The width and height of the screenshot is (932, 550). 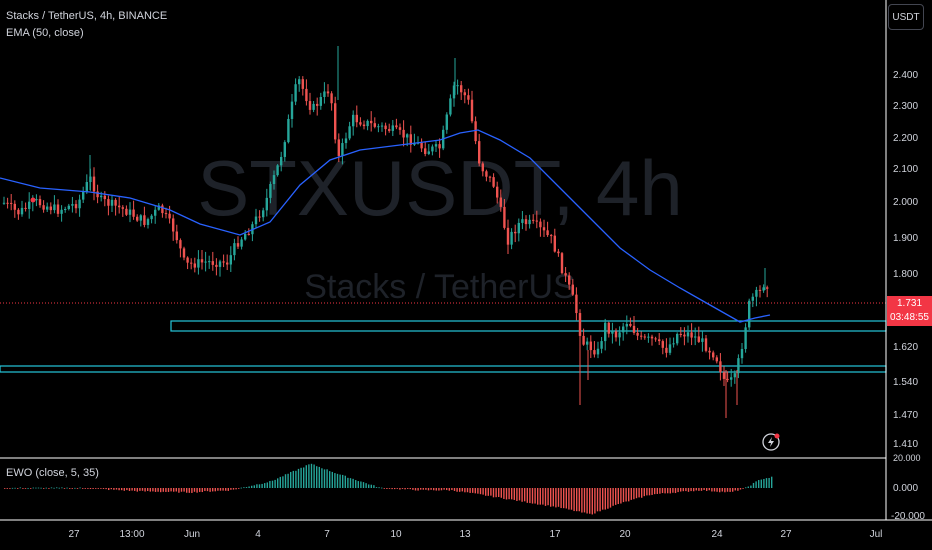 I want to click on support-zone-lower, so click(x=443, y=369).